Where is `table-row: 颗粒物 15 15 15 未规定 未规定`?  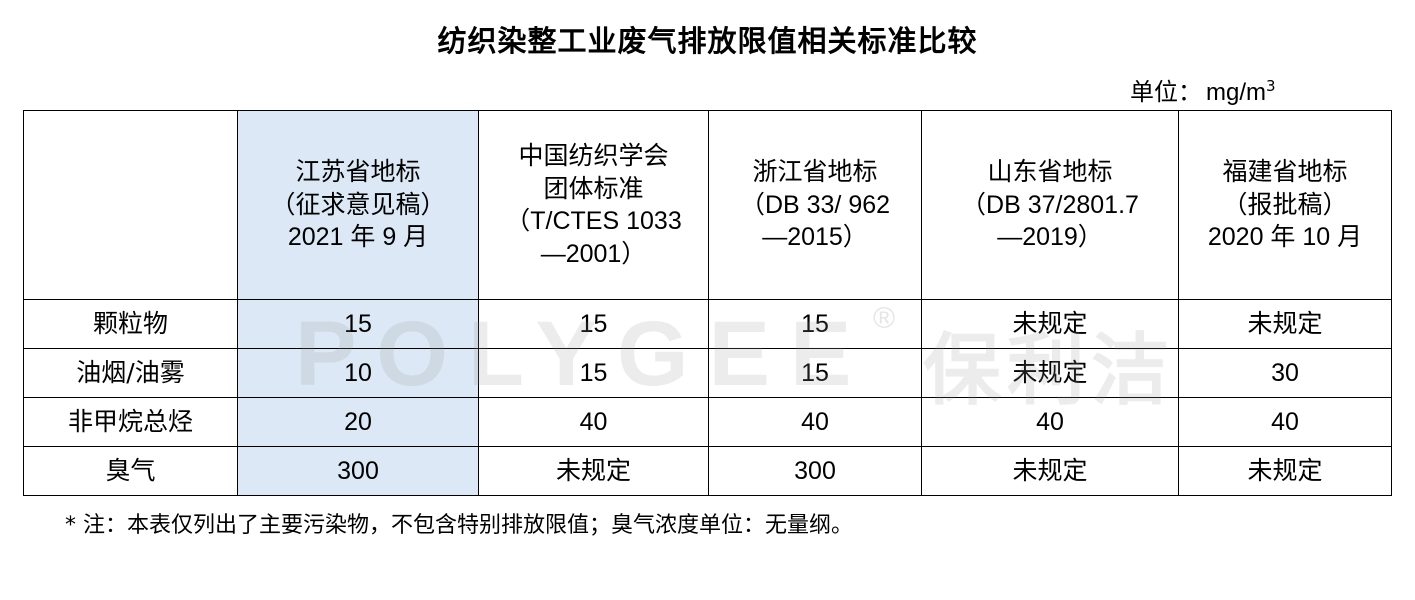
table-row: 颗粒物 15 15 15 未规定 未规定 is located at coordinates (707, 324).